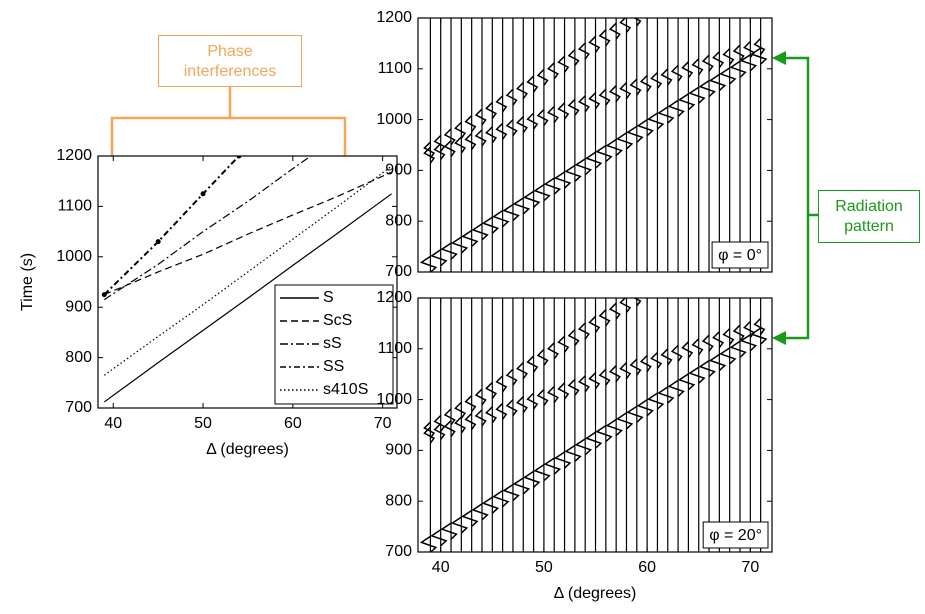  What do you see at coordinates (78, 357) in the screenshot?
I see `y-tick-label: 800` at bounding box center [78, 357].